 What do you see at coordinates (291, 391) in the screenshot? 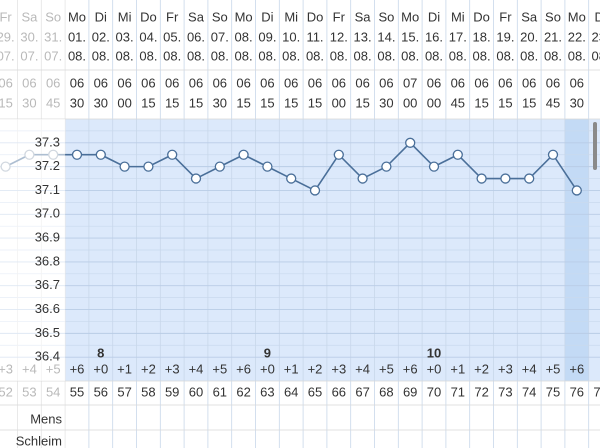
I see `cycle-day-label: 64` at bounding box center [291, 391].